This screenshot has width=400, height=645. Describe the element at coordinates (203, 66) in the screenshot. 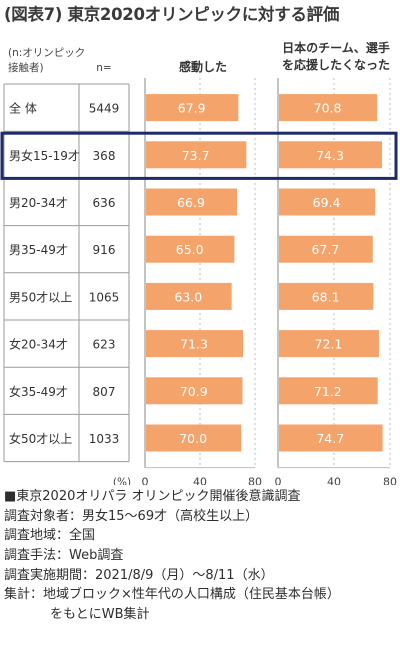

I see `series-header-1: 感動した` at that location.